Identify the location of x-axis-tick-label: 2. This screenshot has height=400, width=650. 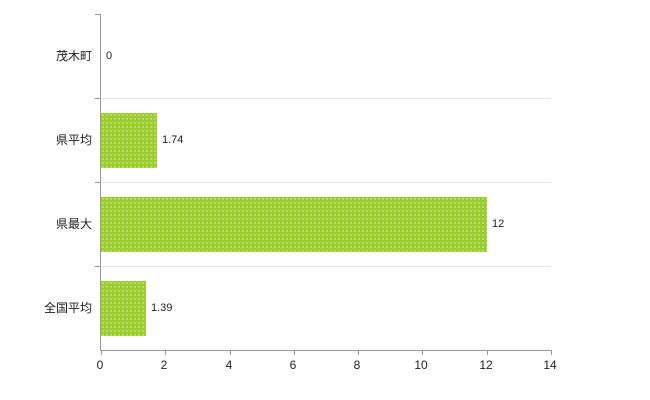
(164, 365).